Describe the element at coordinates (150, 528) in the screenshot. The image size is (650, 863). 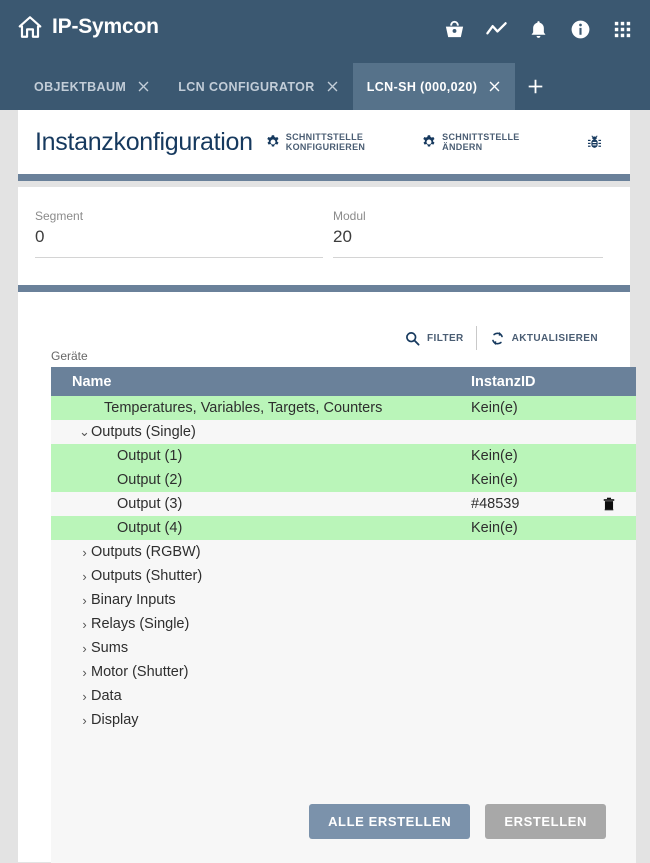
I see `row-name-label: Output (4)` at that location.